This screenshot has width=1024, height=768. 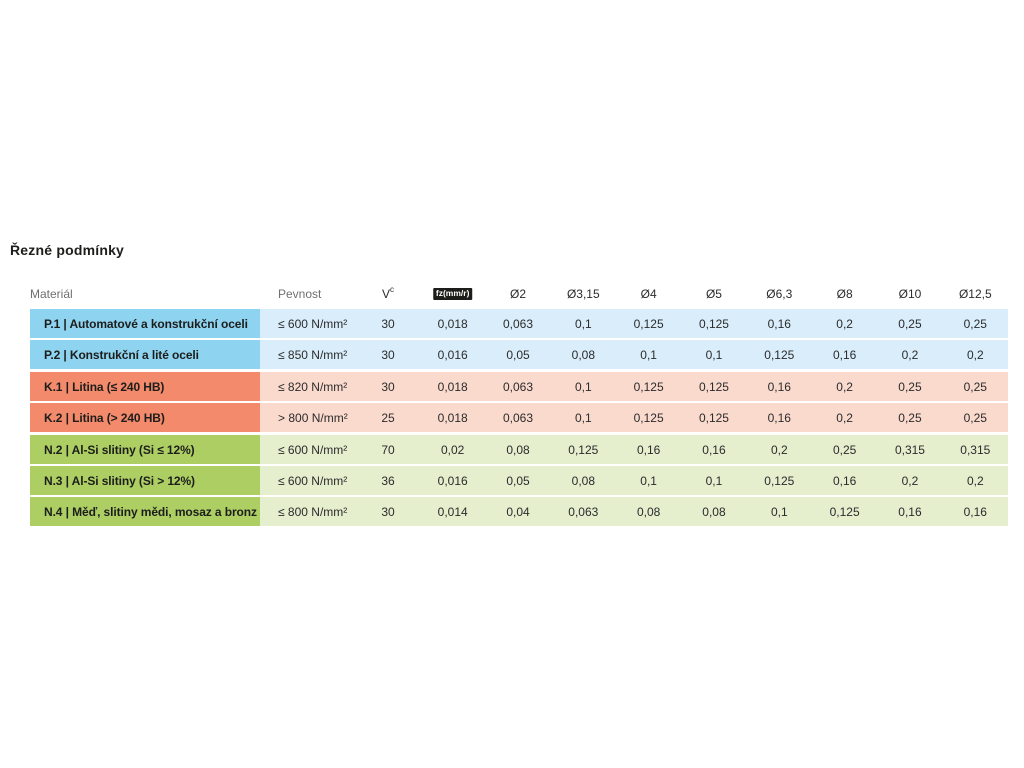 What do you see at coordinates (145, 417) in the screenshot?
I see `material-cell: K.2 | Litina (> 240 HB)` at bounding box center [145, 417].